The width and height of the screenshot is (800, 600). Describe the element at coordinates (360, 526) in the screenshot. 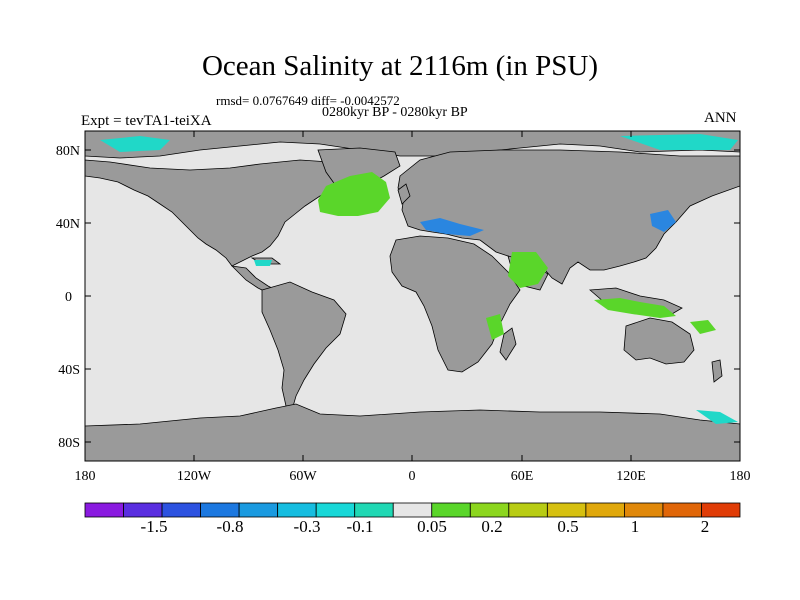

I see `colorbar-label: -0.1` at that location.